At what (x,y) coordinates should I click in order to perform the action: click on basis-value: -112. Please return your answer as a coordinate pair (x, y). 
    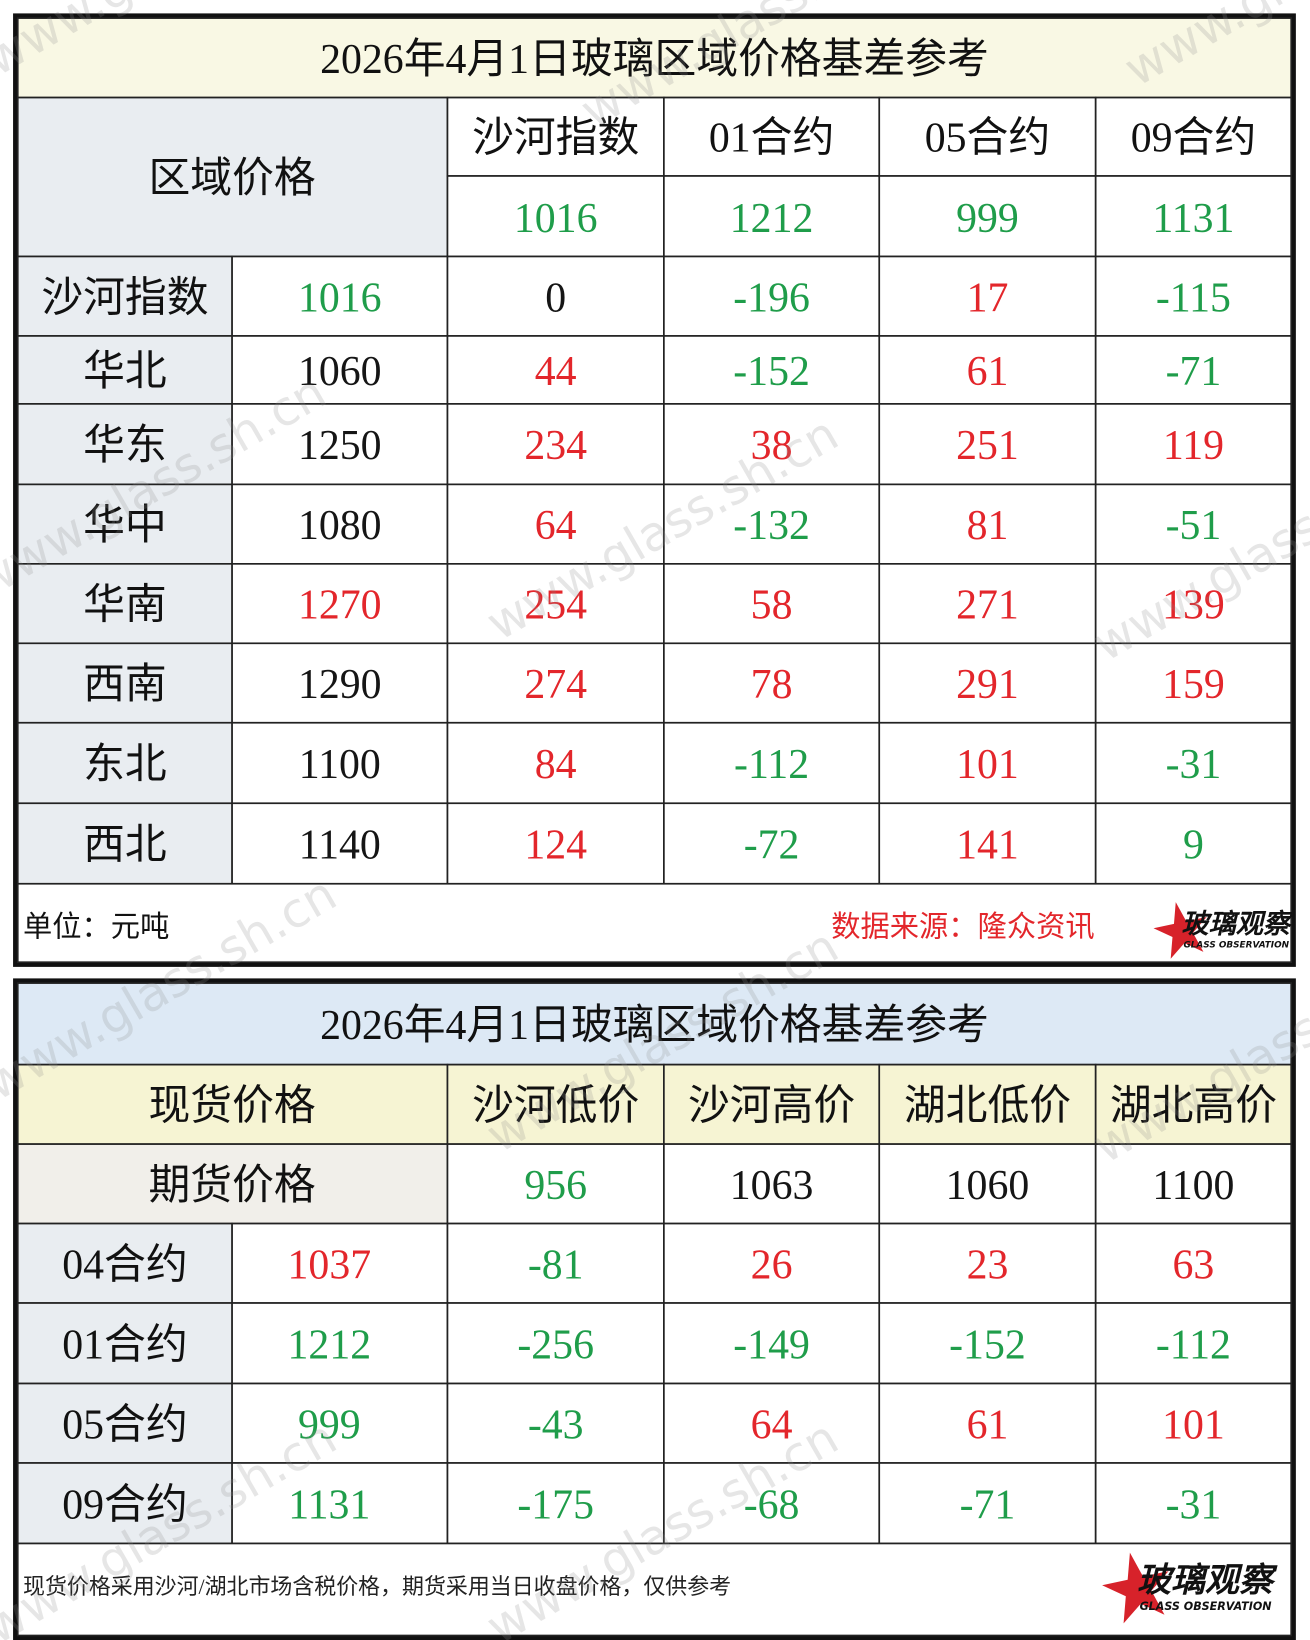
    Looking at the image, I should click on (771, 765).